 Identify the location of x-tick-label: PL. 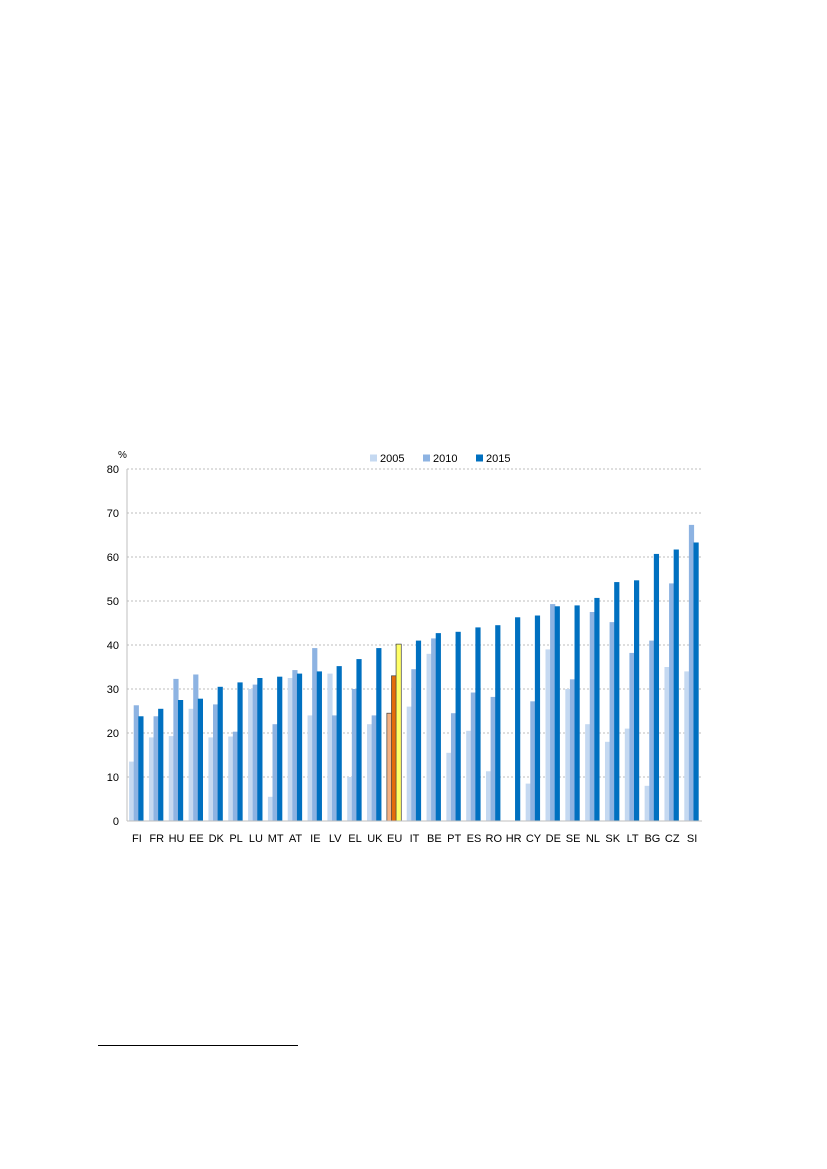
(235, 839).